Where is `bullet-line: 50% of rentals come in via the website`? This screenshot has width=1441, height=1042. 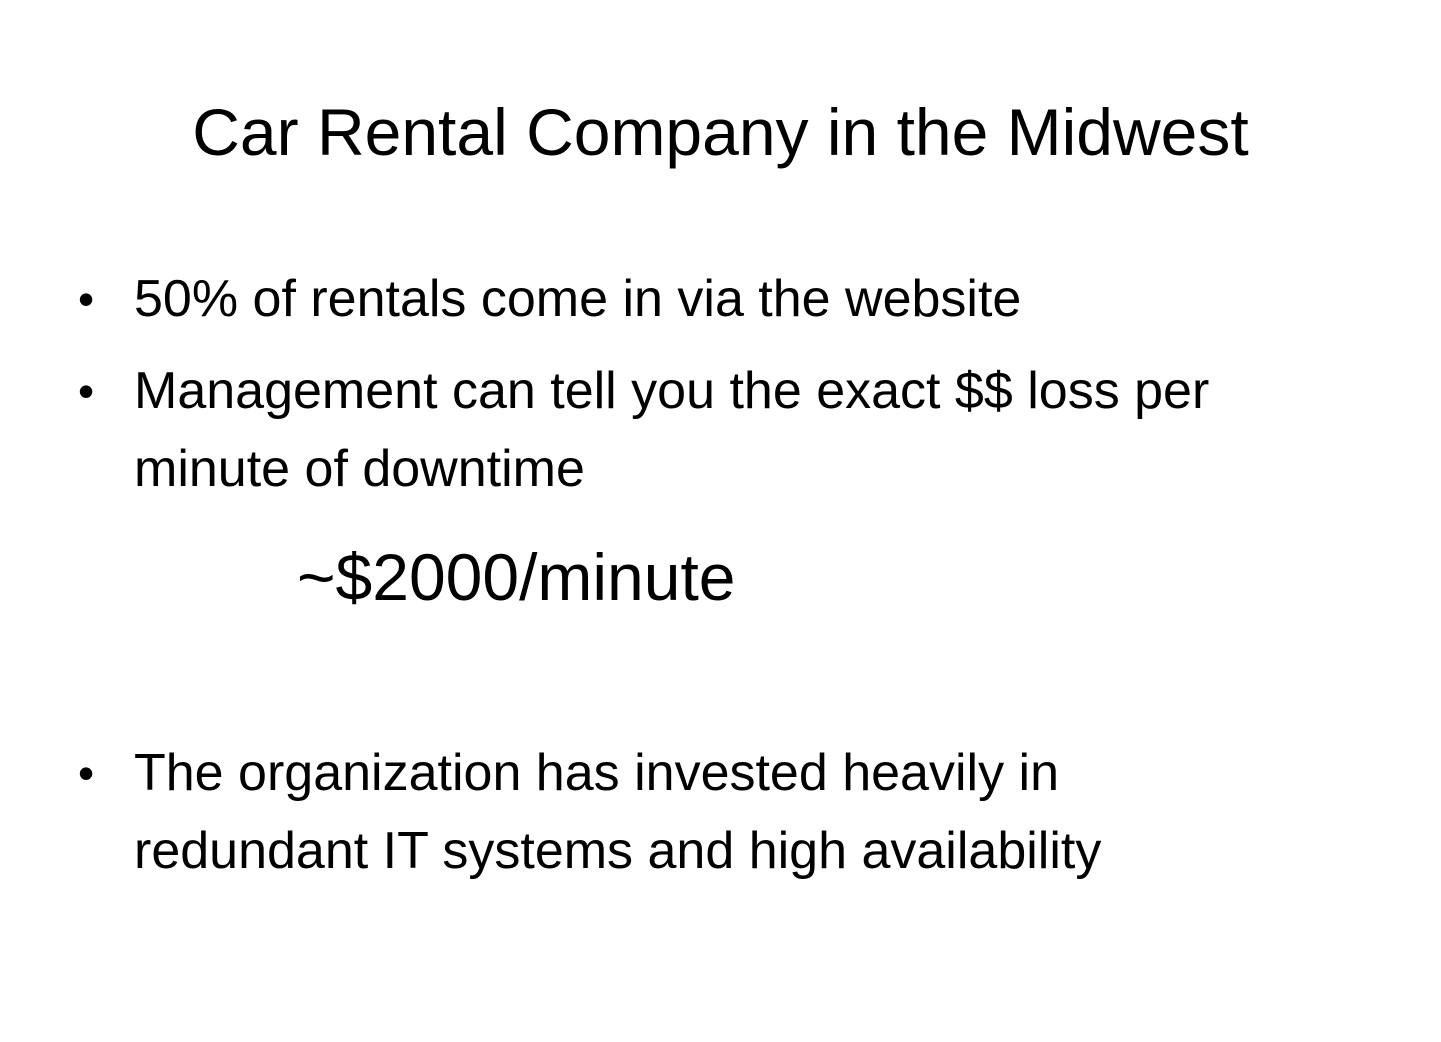
bullet-line: 50% of rentals come in via the website is located at coordinates (578, 299).